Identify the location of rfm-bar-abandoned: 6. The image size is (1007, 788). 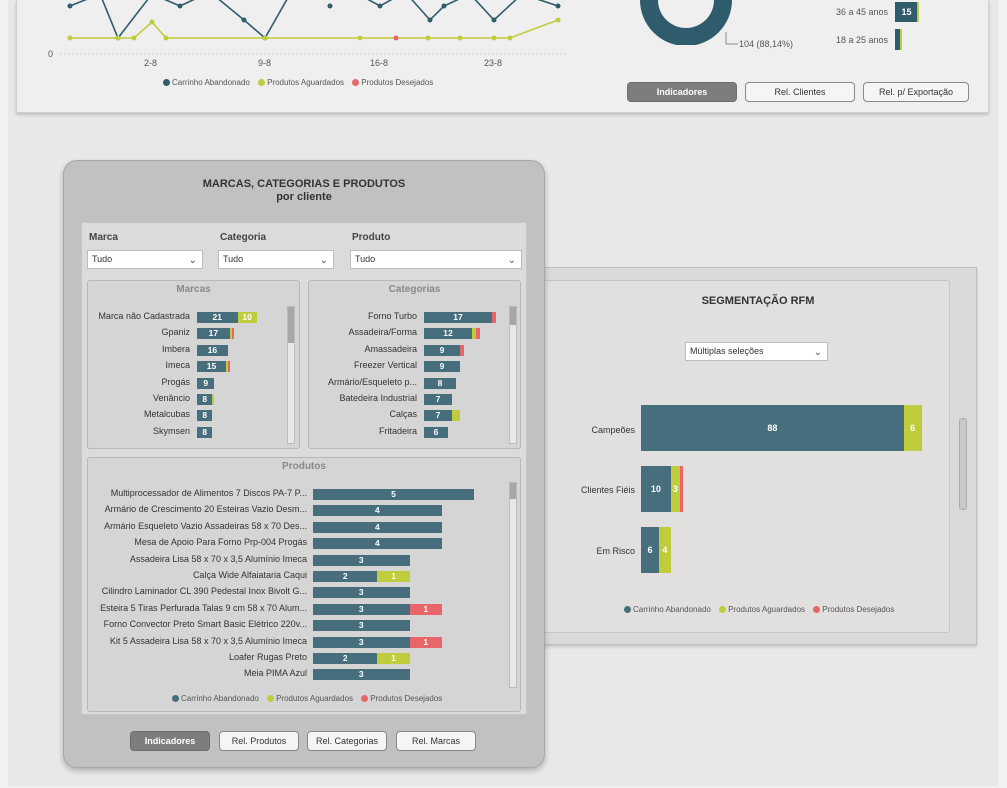
(650, 550).